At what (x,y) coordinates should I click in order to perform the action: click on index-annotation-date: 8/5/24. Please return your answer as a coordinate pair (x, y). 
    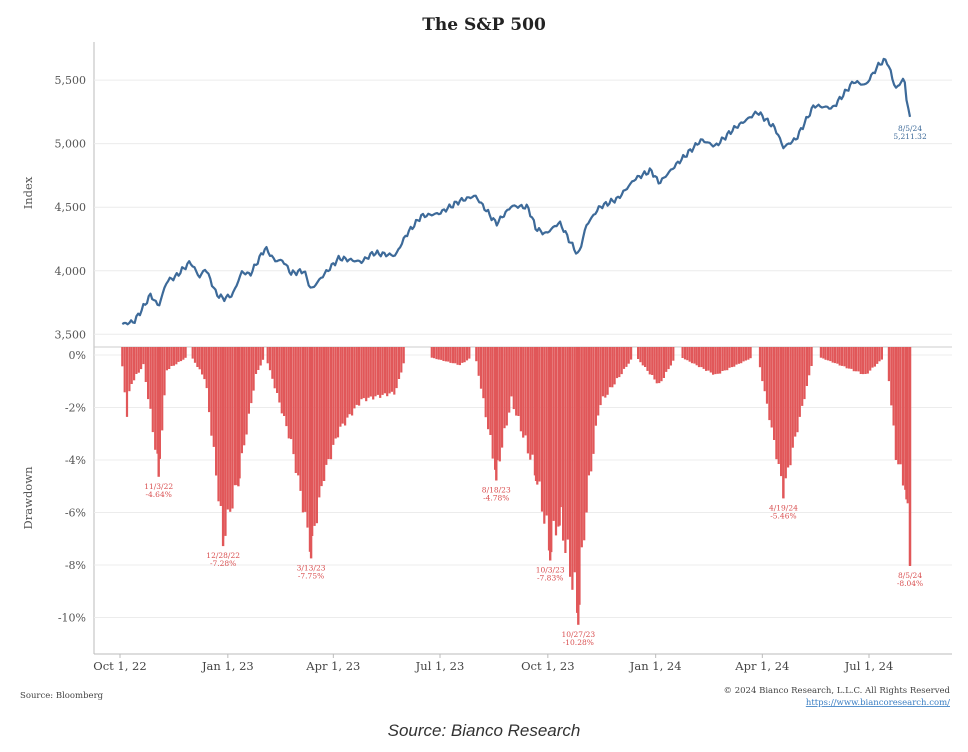
    Looking at the image, I should click on (910, 128).